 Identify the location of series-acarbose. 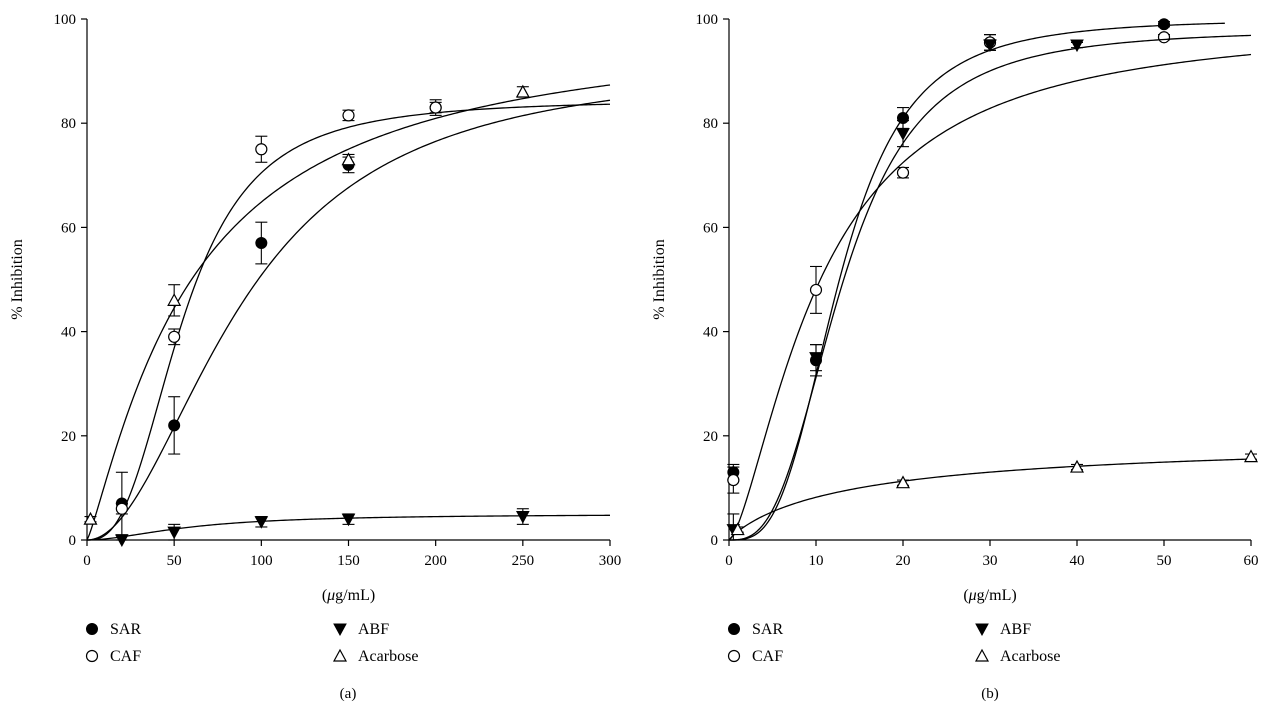
(993, 495).